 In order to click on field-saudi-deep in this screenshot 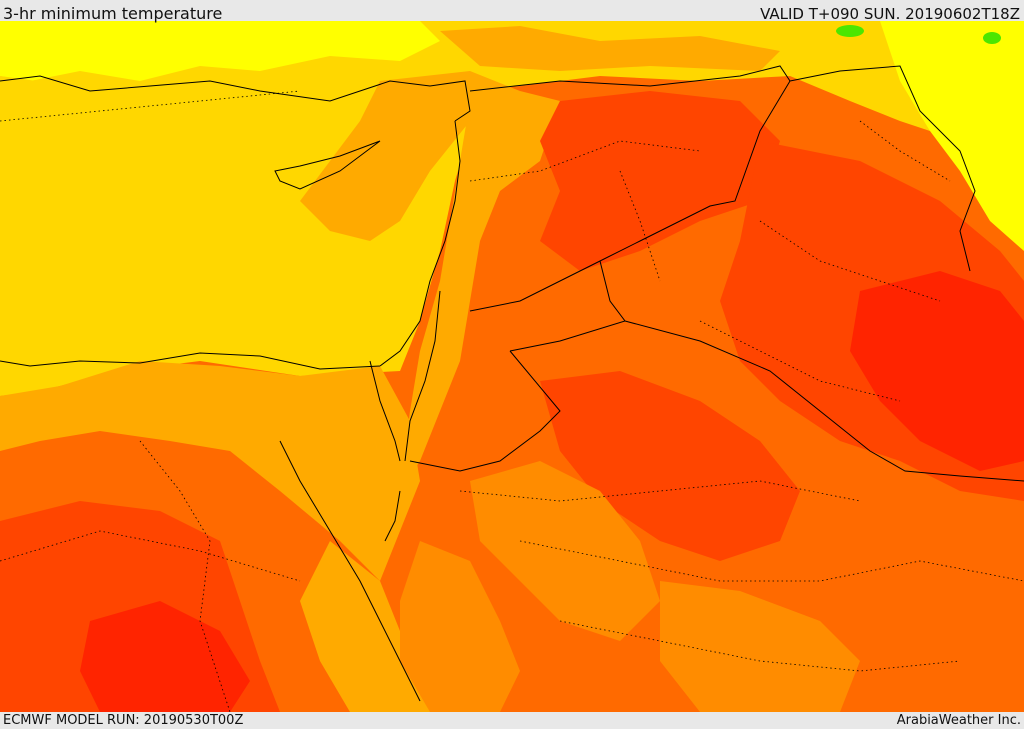, I will do `click(670, 466)`.